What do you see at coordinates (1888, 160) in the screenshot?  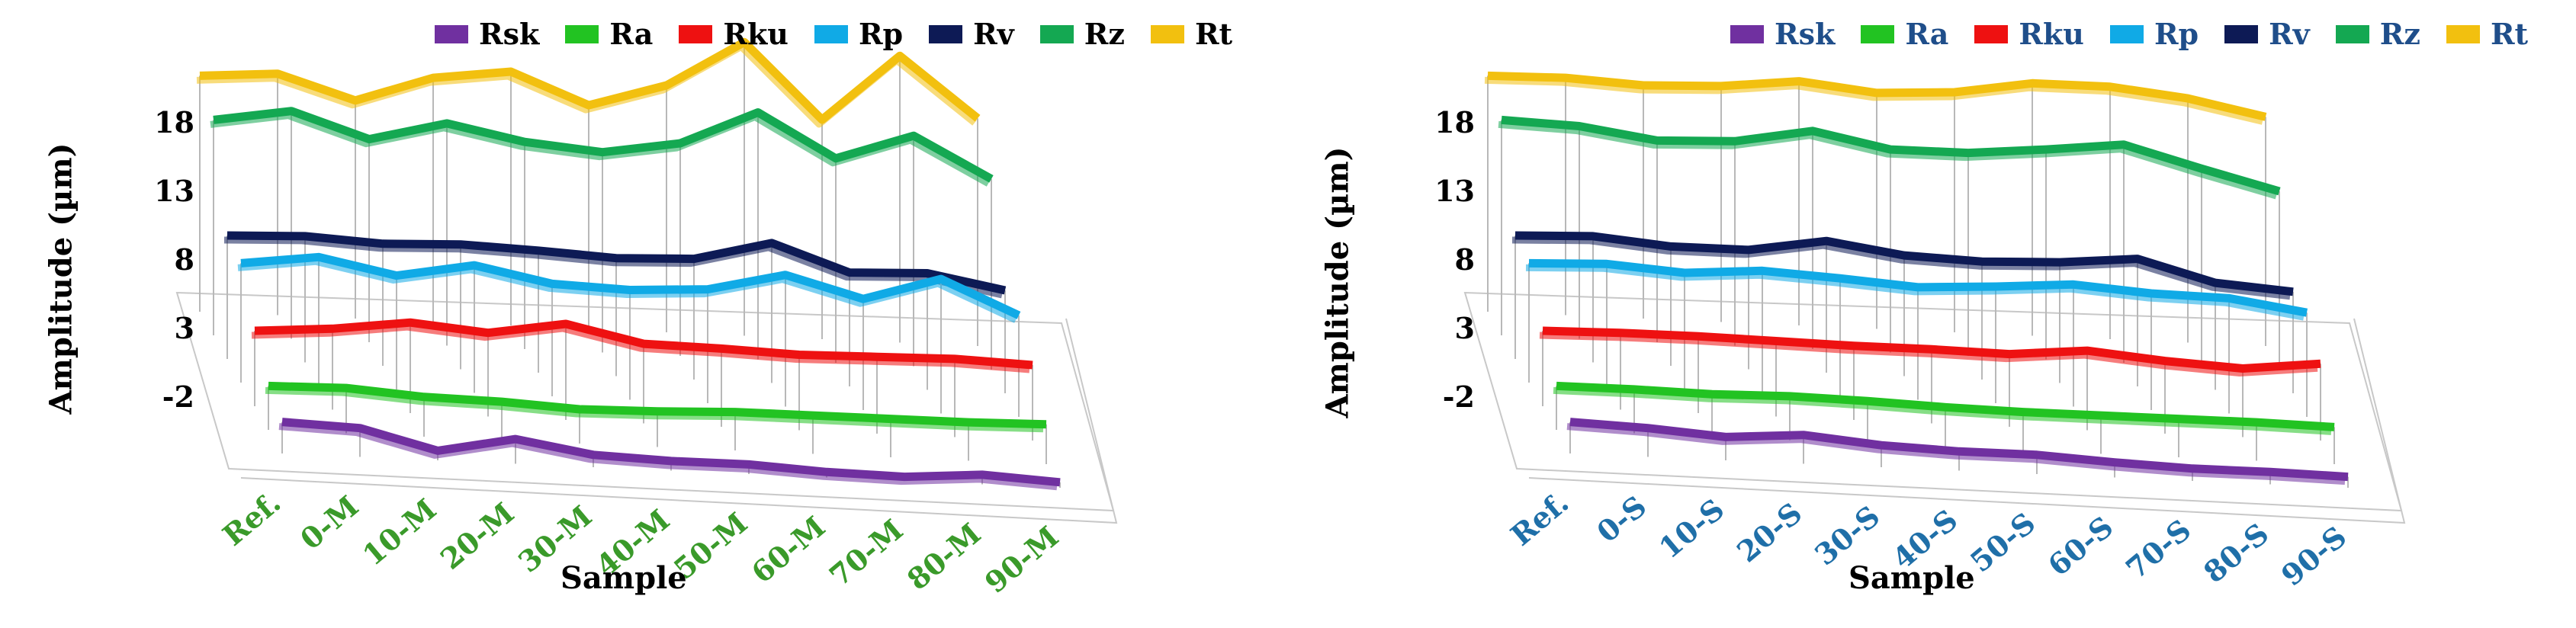 I see `series-ribbon-rz` at bounding box center [1888, 160].